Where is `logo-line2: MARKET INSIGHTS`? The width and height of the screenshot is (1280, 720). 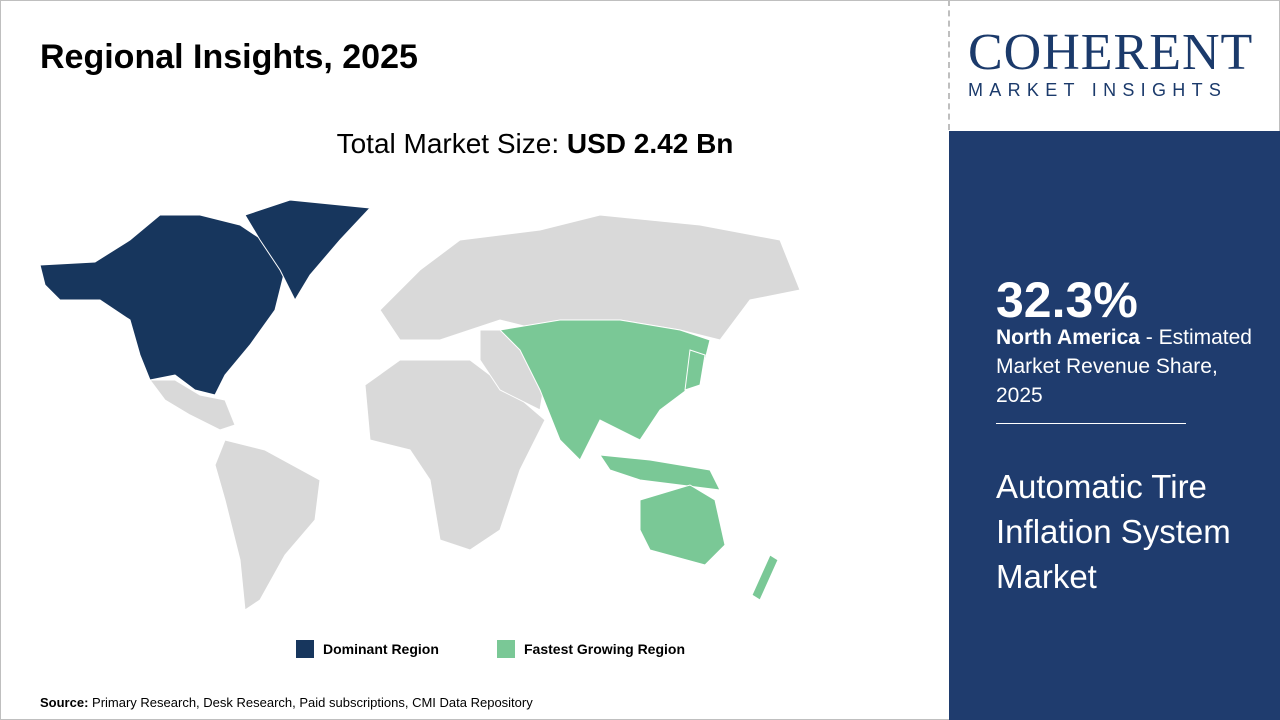 logo-line2: MARKET INSIGHTS is located at coordinates (1098, 90).